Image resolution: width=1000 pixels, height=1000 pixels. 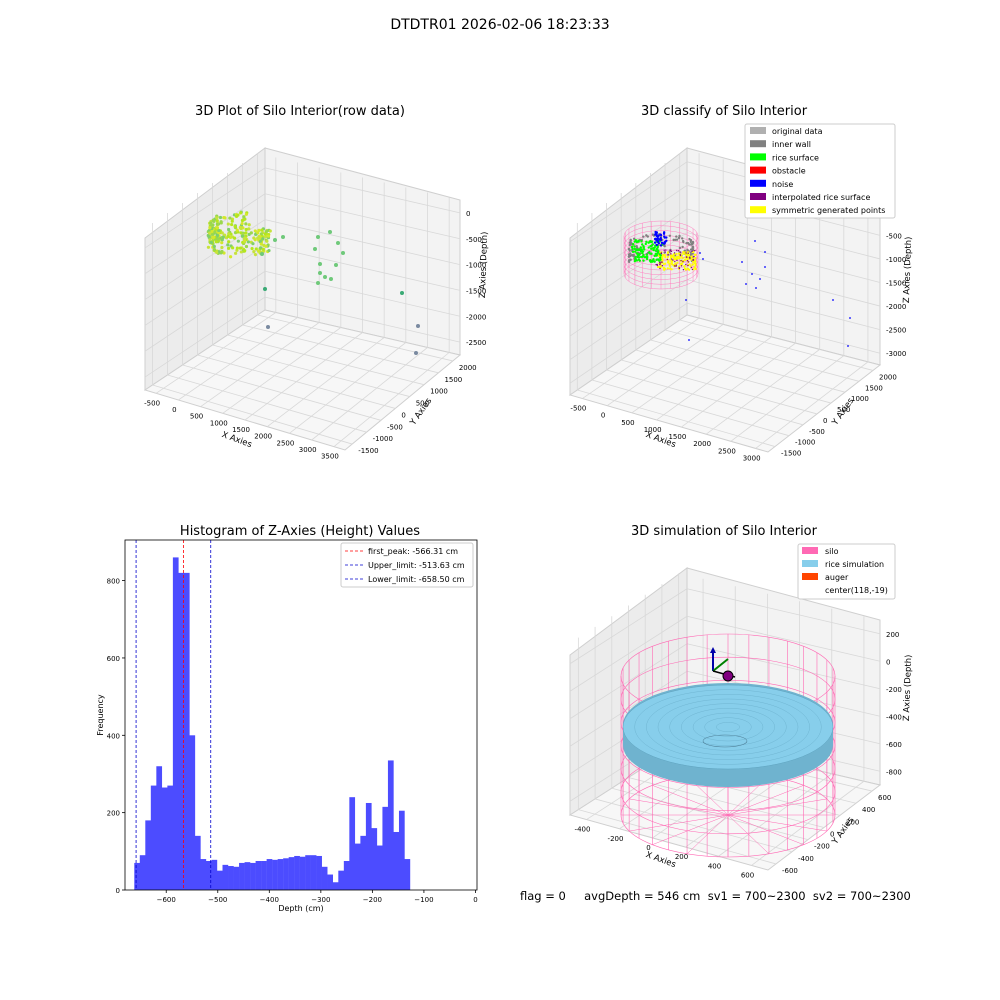 What do you see at coordinates (476, 291) in the screenshot?
I see `p1-z-tick-label: -1500` at bounding box center [476, 291].